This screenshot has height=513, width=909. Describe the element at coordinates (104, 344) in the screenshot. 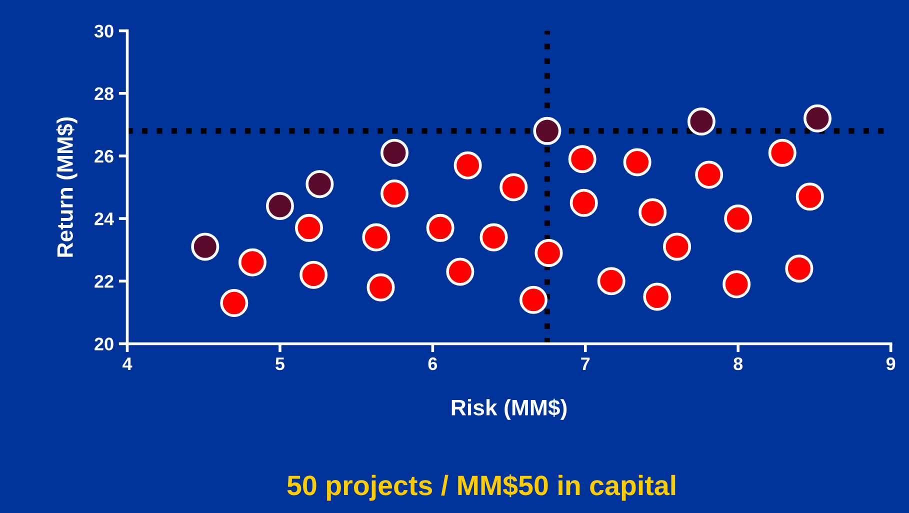

I see `y-tick-label: 20` at that location.